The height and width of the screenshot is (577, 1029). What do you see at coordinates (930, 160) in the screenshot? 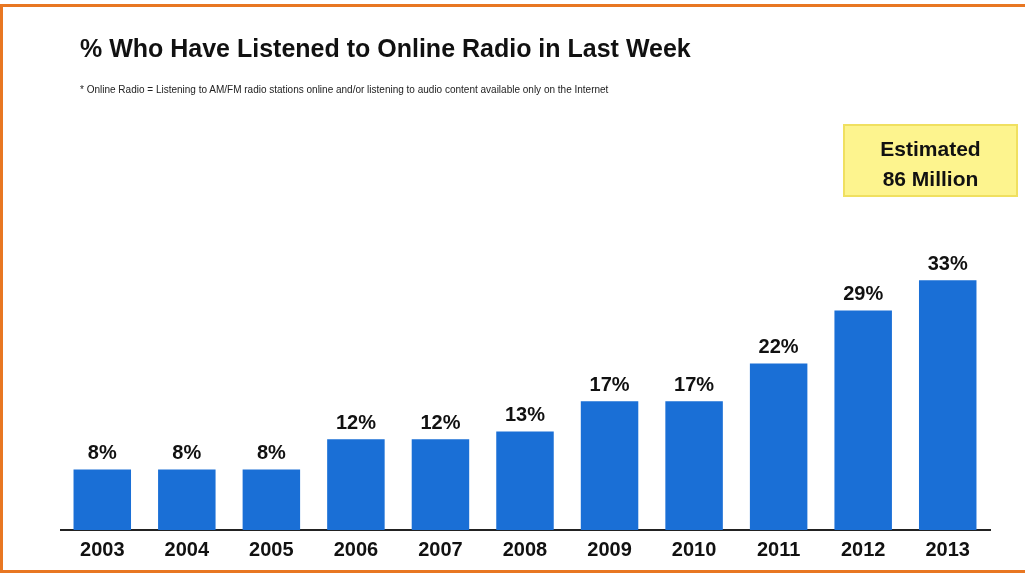
I see `text: Estimated 86 Million` at bounding box center [930, 160].